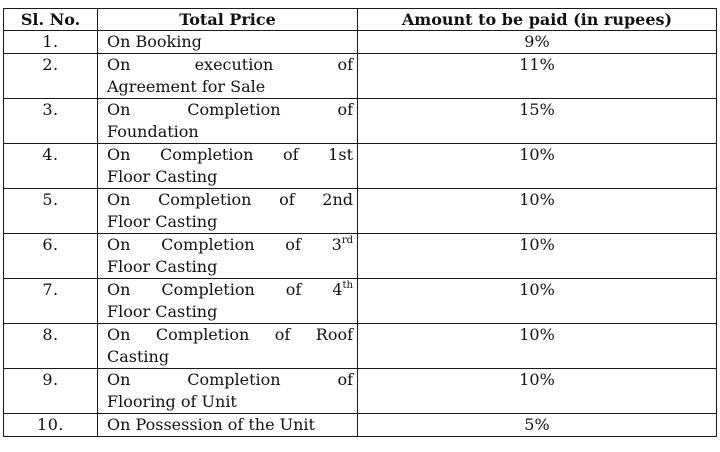  I want to click on stage-text-main: On Completion of 3, so click(224, 244).